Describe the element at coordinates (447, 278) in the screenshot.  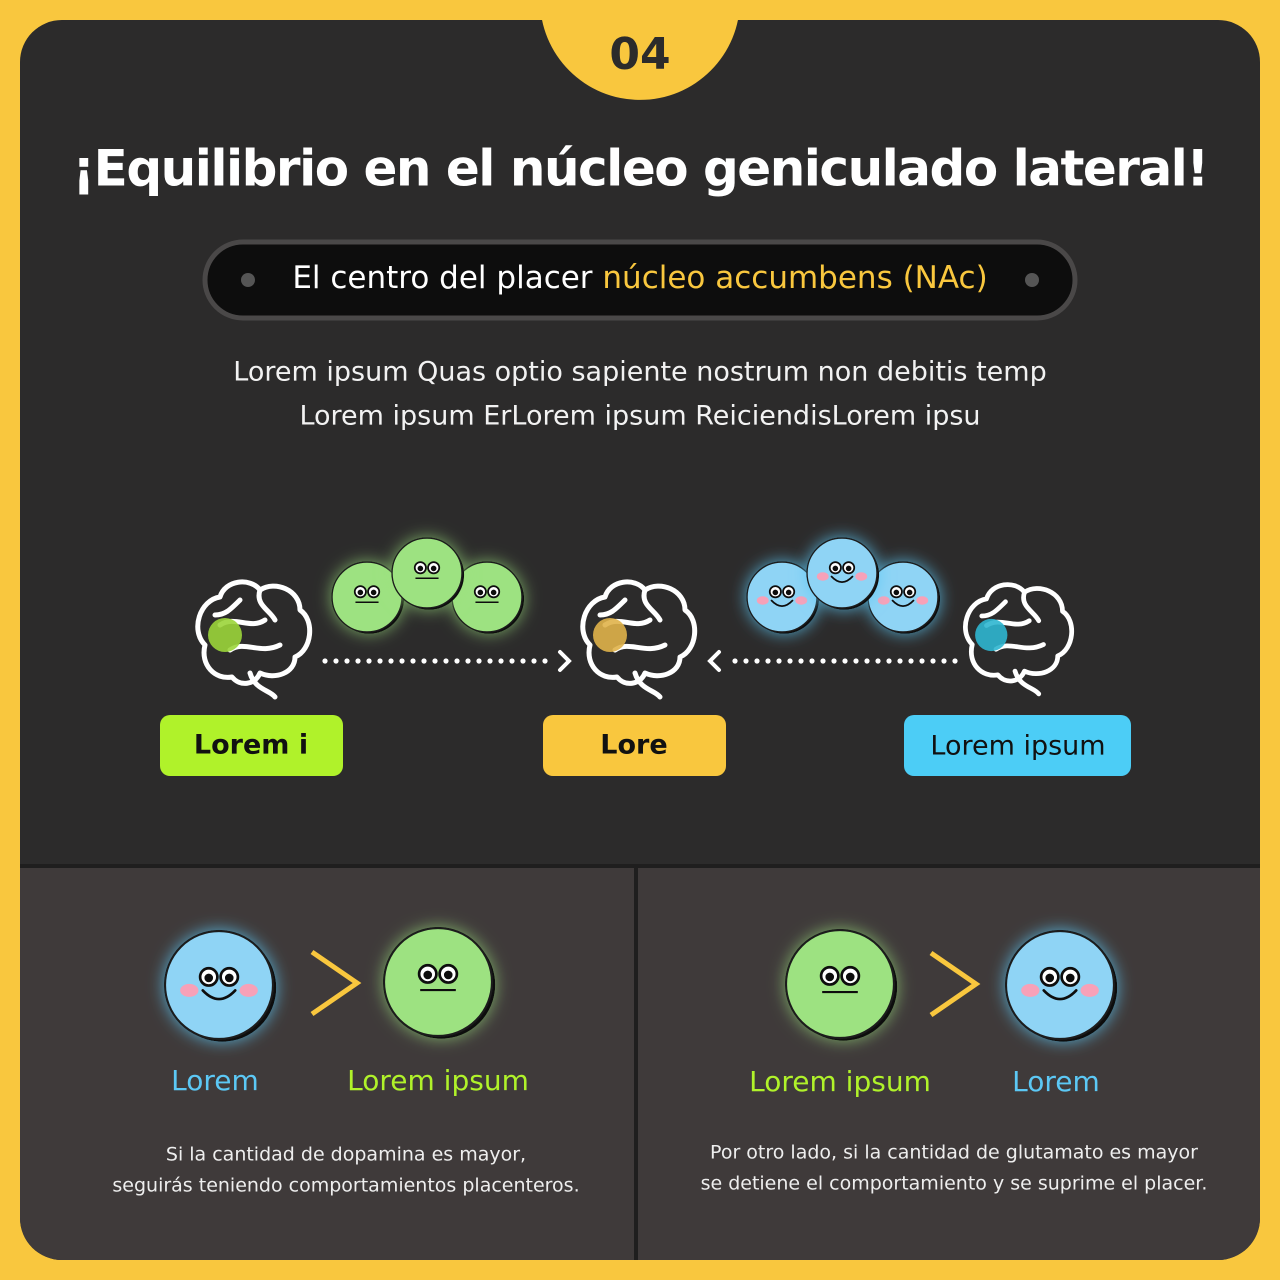
I see `pill-plain: El centro del placer` at that location.